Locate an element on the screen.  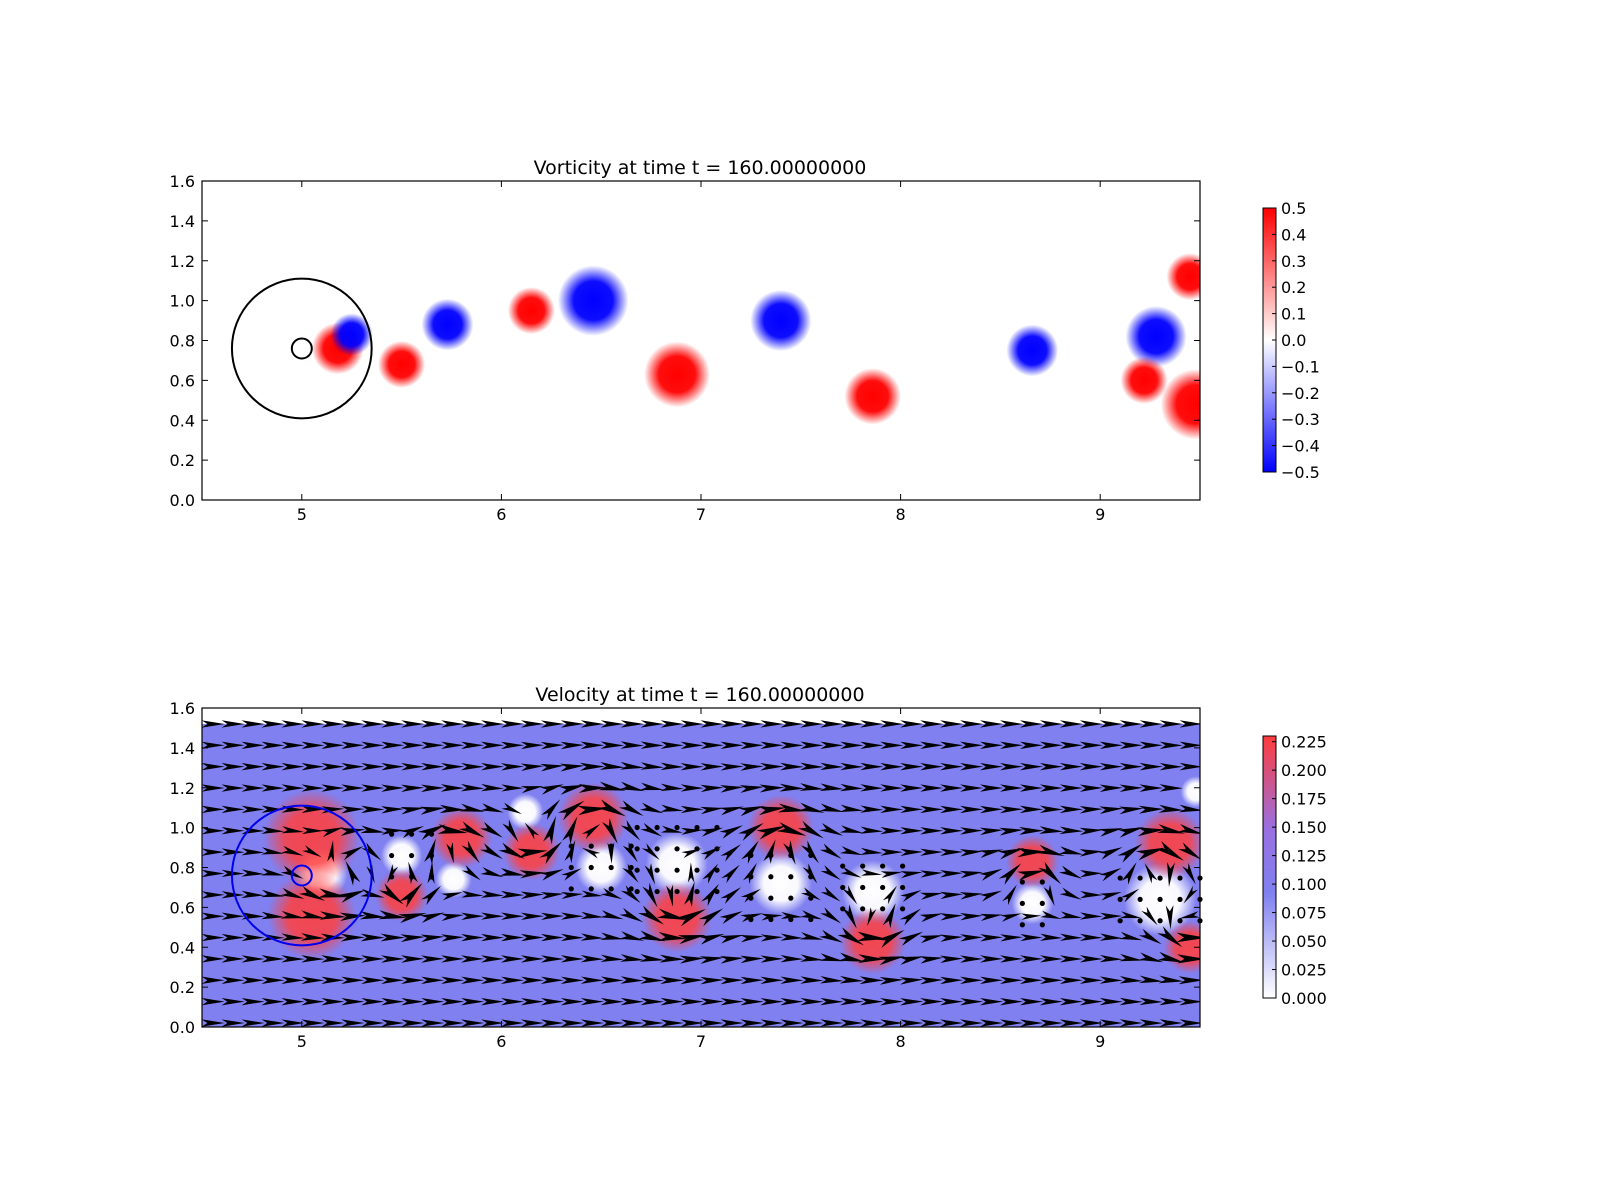
x-tick-label: 6 is located at coordinates (501, 514).